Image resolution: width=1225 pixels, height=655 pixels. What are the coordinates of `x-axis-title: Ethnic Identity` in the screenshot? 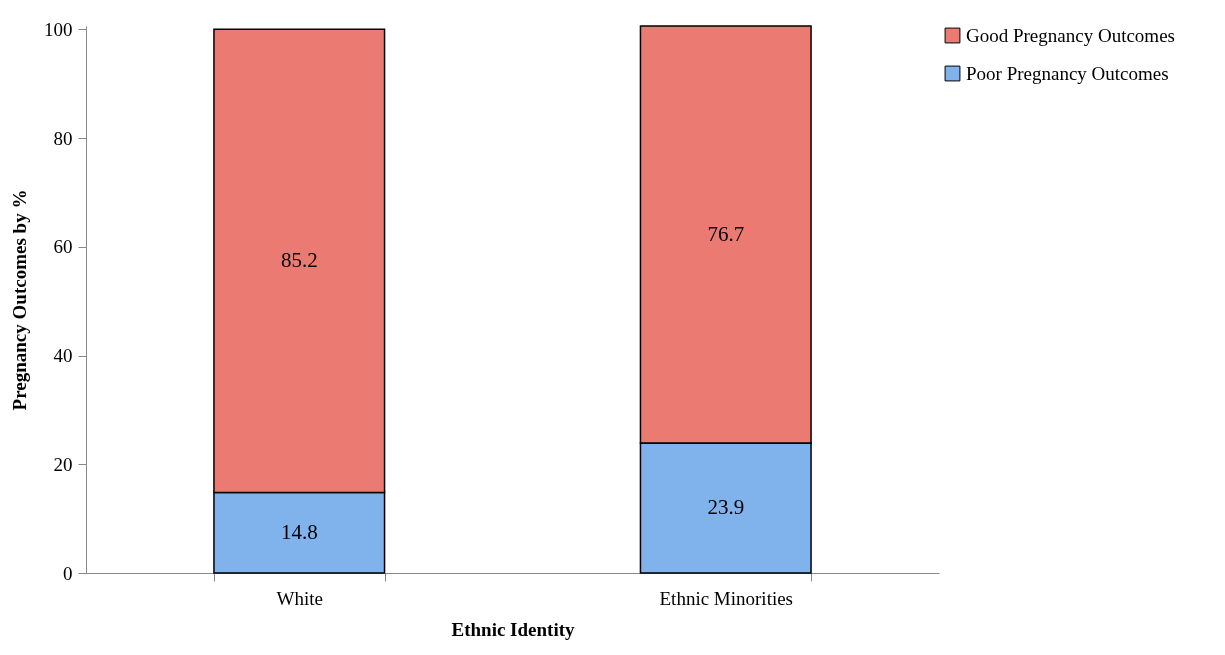 It's located at (513, 629).